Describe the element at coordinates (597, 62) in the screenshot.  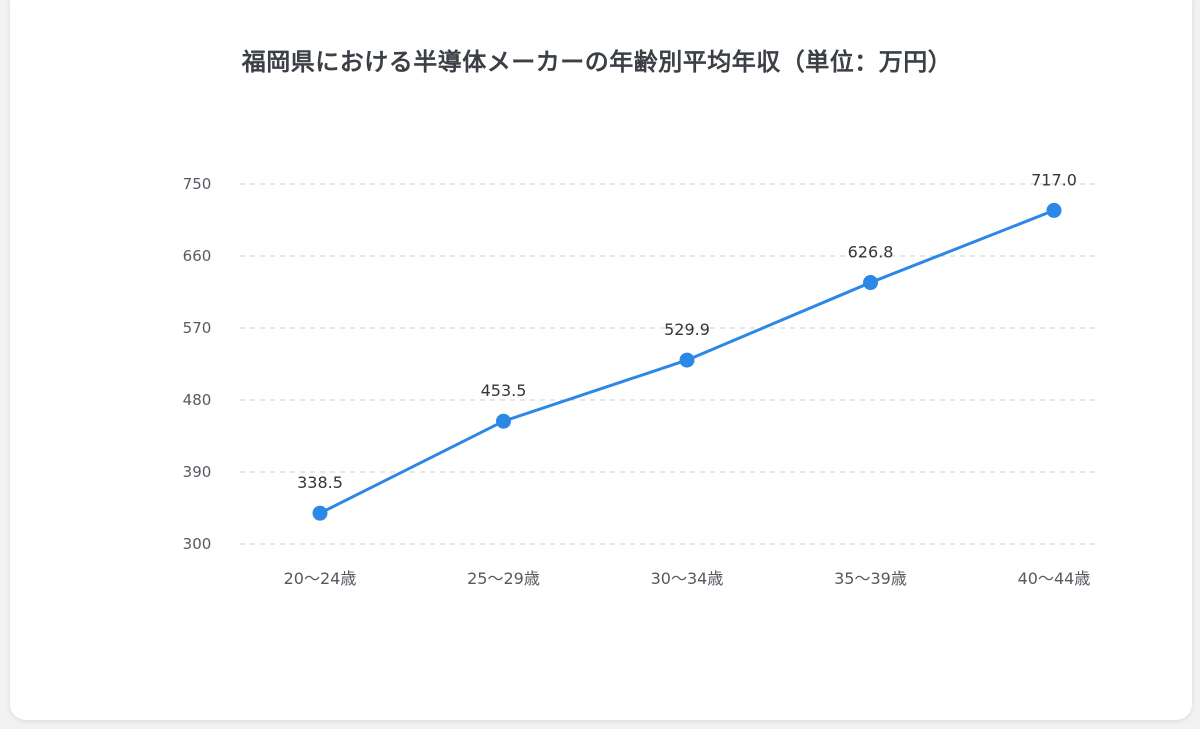
I see `chart-title: 福岡県における半導体メーカーの年齢別平均年収（単位：万円）` at that location.